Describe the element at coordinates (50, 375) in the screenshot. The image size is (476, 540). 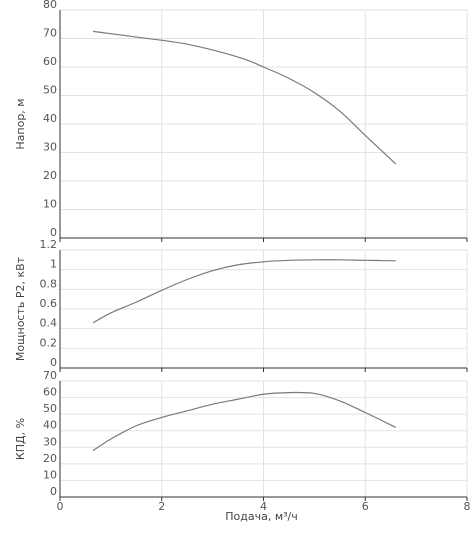
I see `efficiency-ytick-label: 70` at that location.